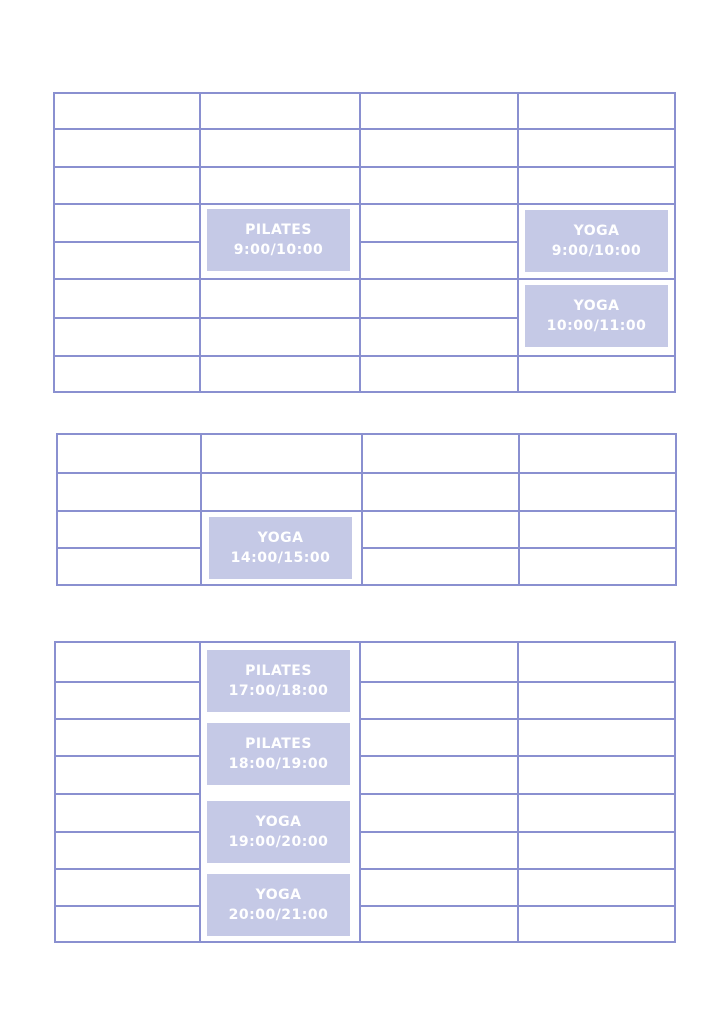 The width and height of the screenshot is (728, 1024). Describe the element at coordinates (278, 832) in the screenshot. I see `class-block-yoga: YOGA 19:00/20:00` at that location.